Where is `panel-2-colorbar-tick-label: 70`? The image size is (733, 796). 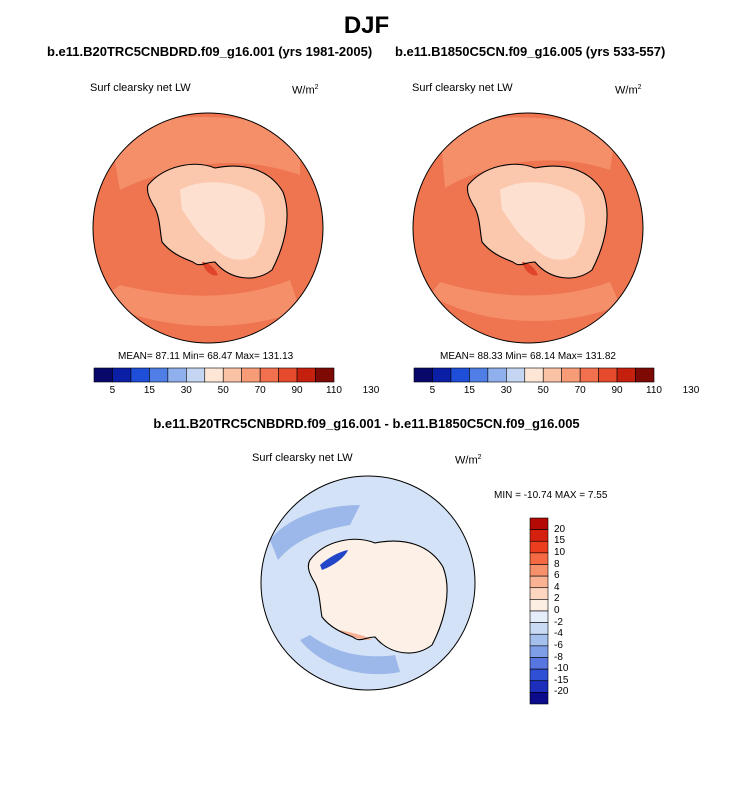 panel-2-colorbar-tick-label: 70 is located at coordinates (580, 390).